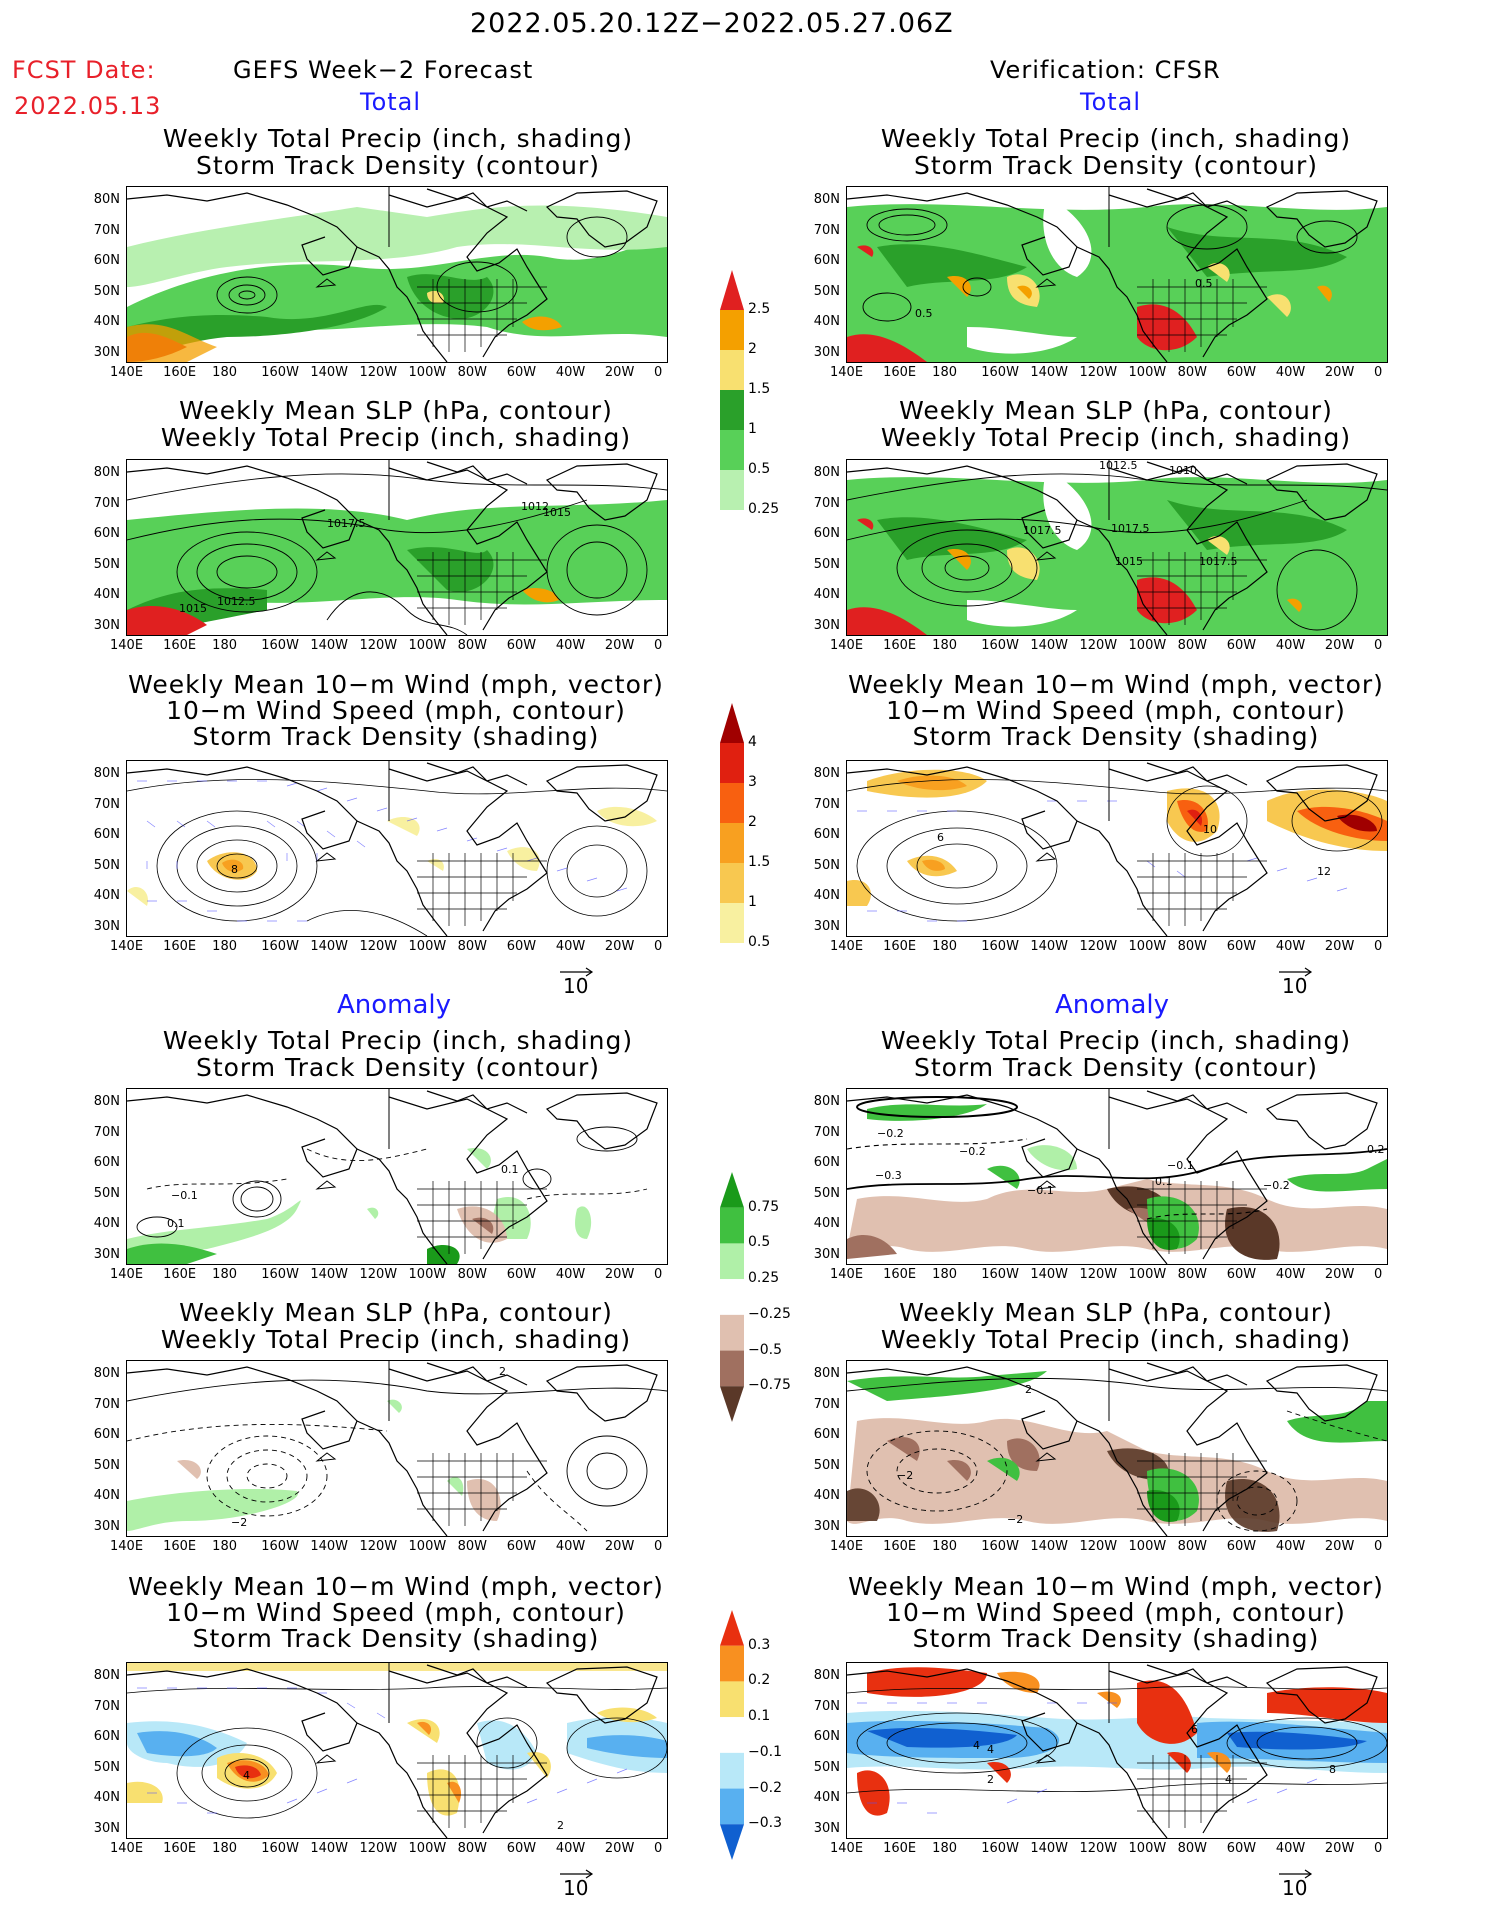 The image size is (1487, 1925). Describe the element at coordinates (560, 1825) in the screenshot. I see `fcst-anom-wind-label-2: 2` at that location.